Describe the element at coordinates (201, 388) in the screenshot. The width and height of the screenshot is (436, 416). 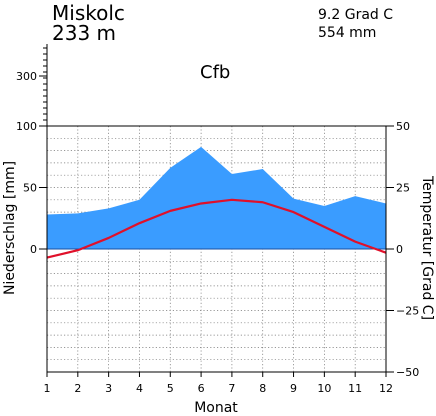
I see `month-tick-label-6: 6` at that location.